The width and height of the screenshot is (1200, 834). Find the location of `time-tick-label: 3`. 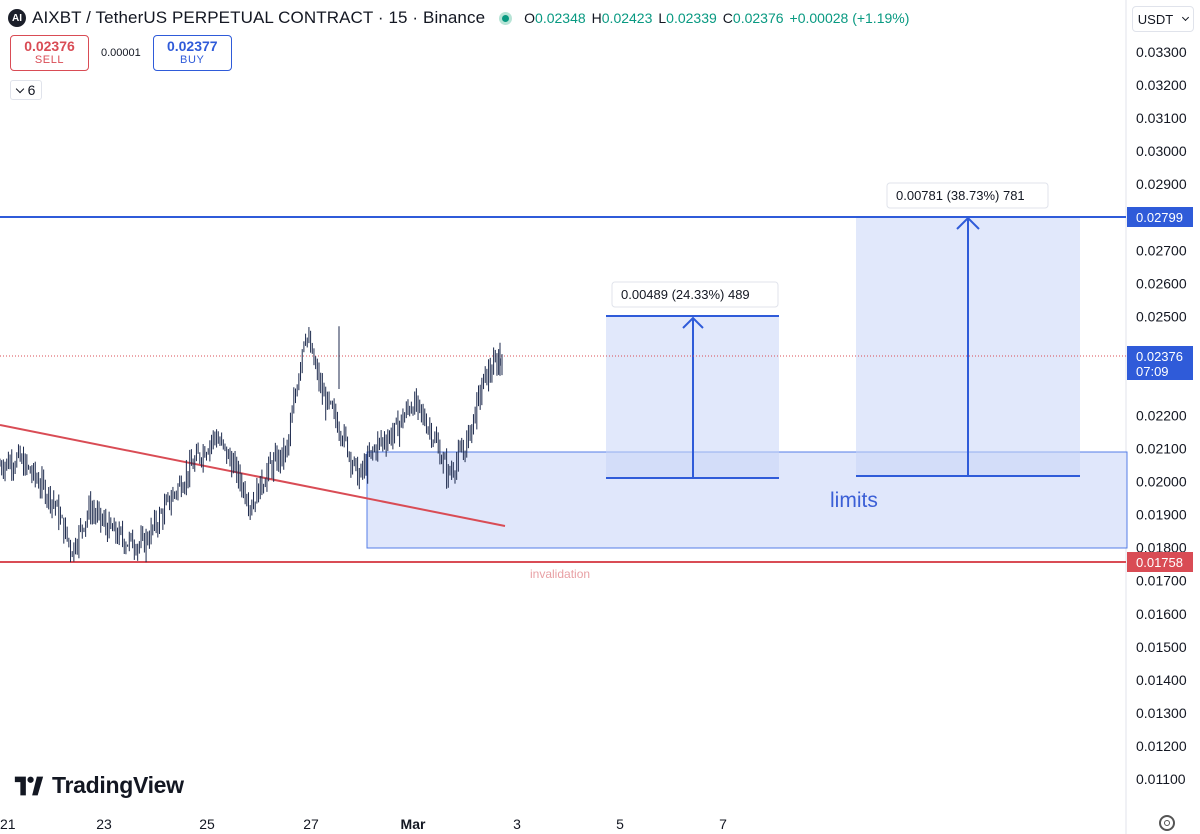

time-tick-label: 3 is located at coordinates (517, 824).